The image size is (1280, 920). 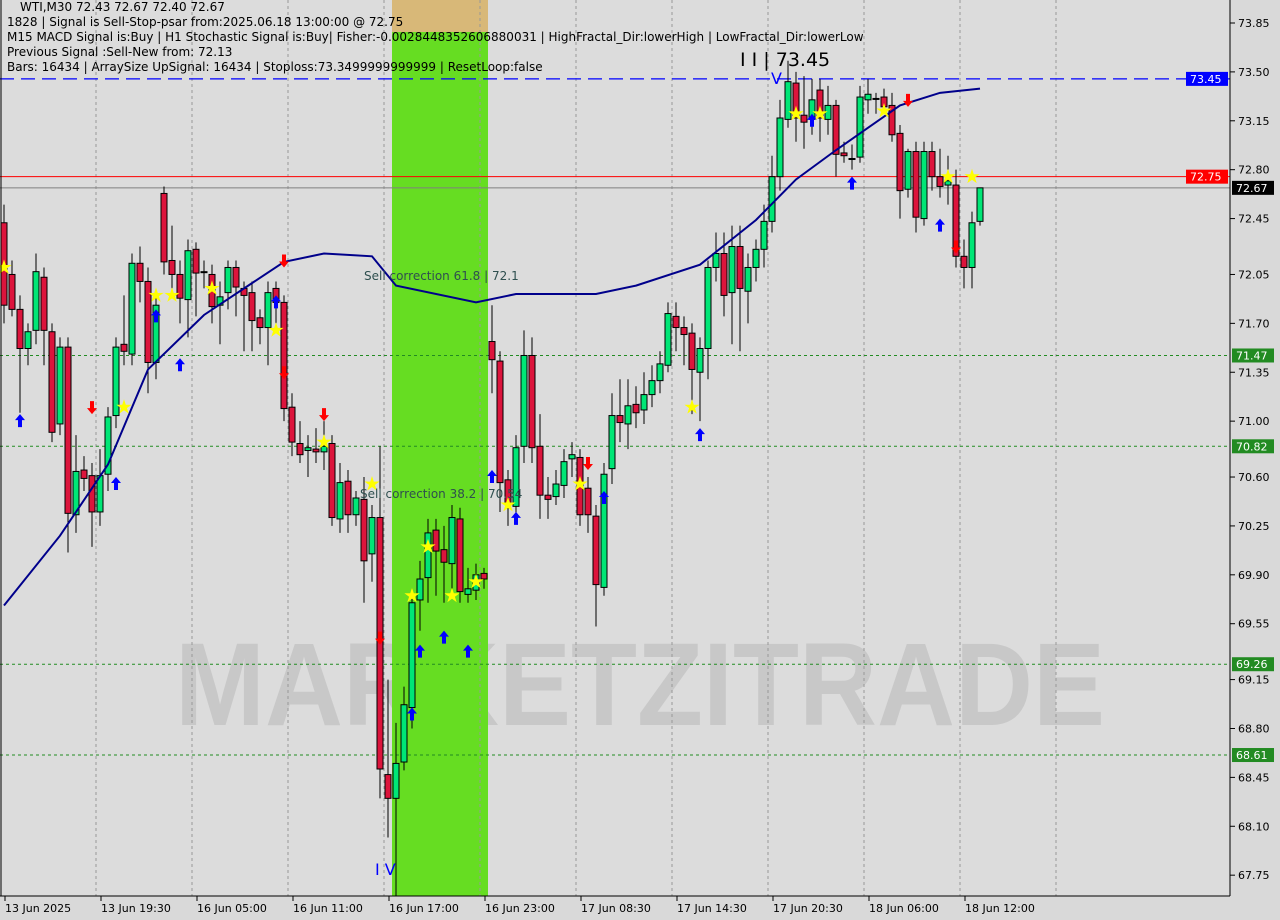 I want to click on sell-correction-618-label: Sell correction 61.8 | 72.1, so click(x=441, y=276).